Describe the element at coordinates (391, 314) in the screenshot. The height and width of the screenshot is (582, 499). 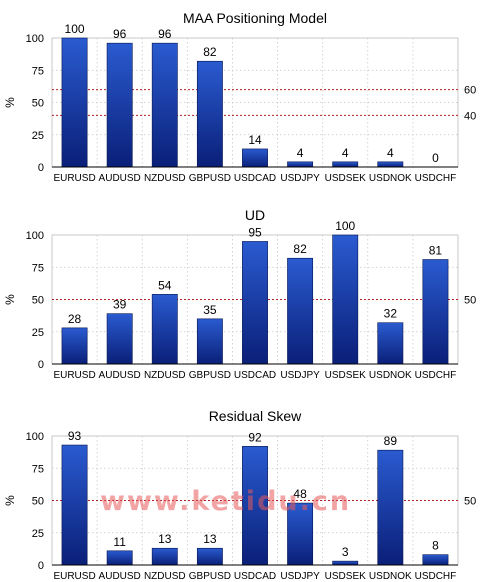
I see `bar-value-label: 32` at that location.